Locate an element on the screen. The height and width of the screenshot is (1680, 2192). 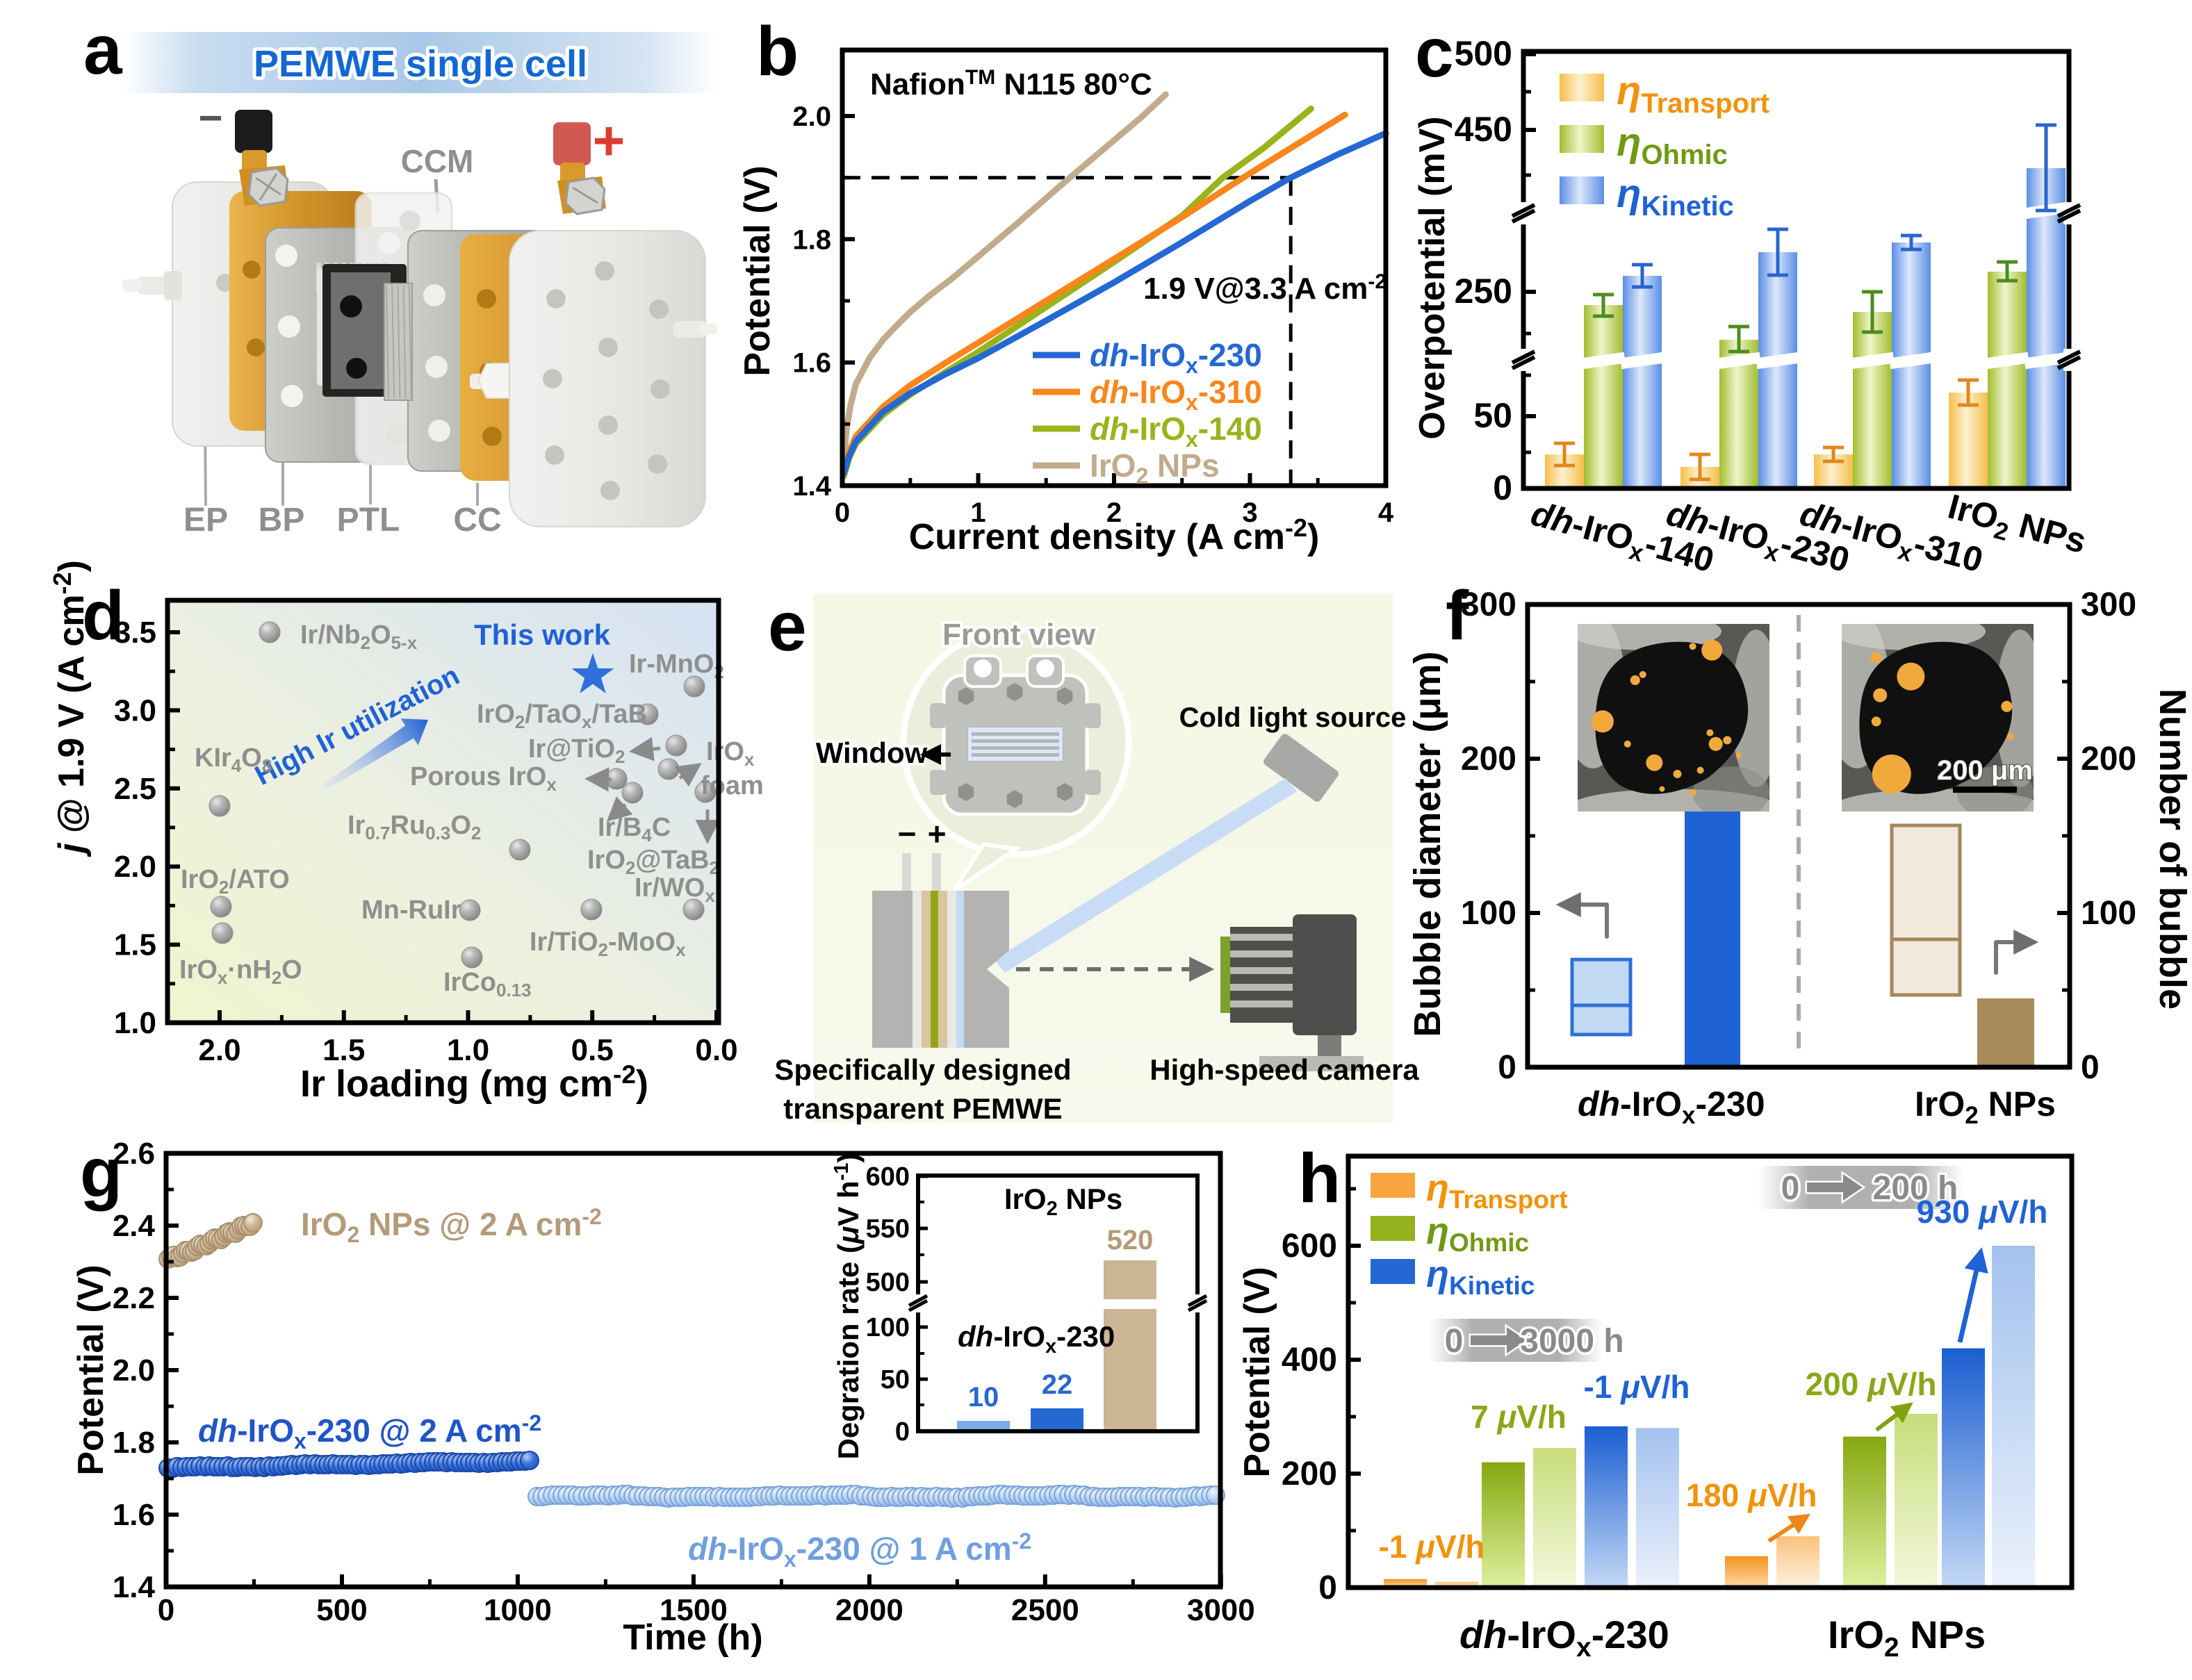
svg-text: 250 is located at coordinates (1483, 291).